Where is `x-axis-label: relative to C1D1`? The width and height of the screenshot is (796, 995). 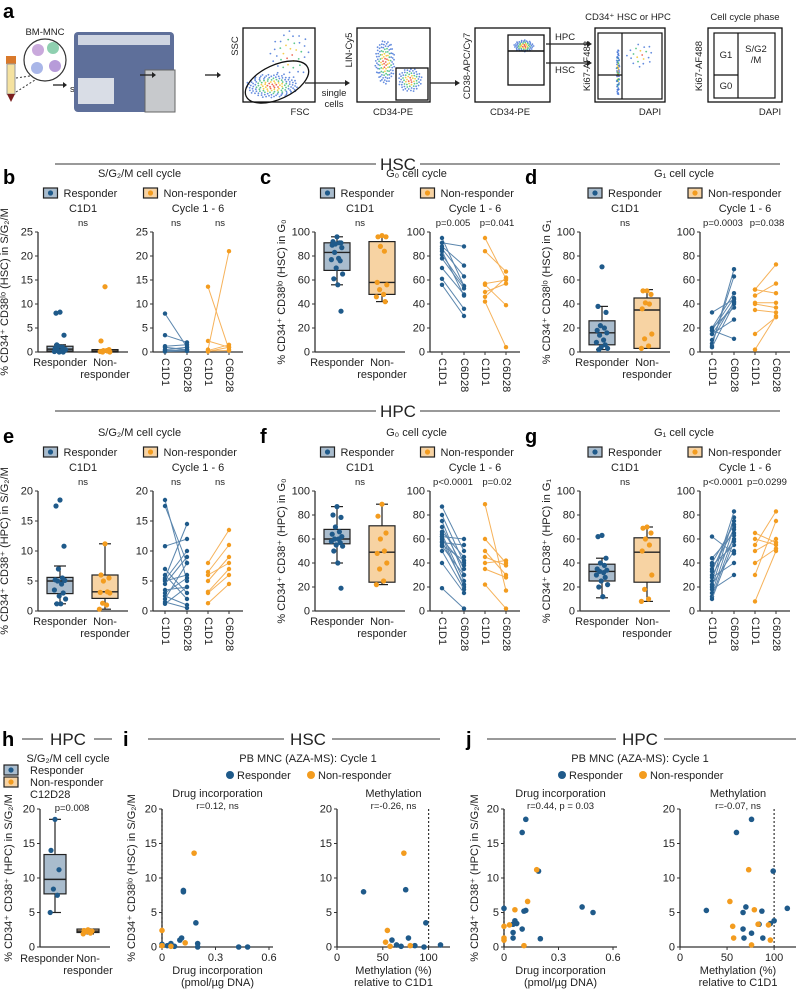
x-axis-label: relative to C1D1 is located at coordinates (738, 983).